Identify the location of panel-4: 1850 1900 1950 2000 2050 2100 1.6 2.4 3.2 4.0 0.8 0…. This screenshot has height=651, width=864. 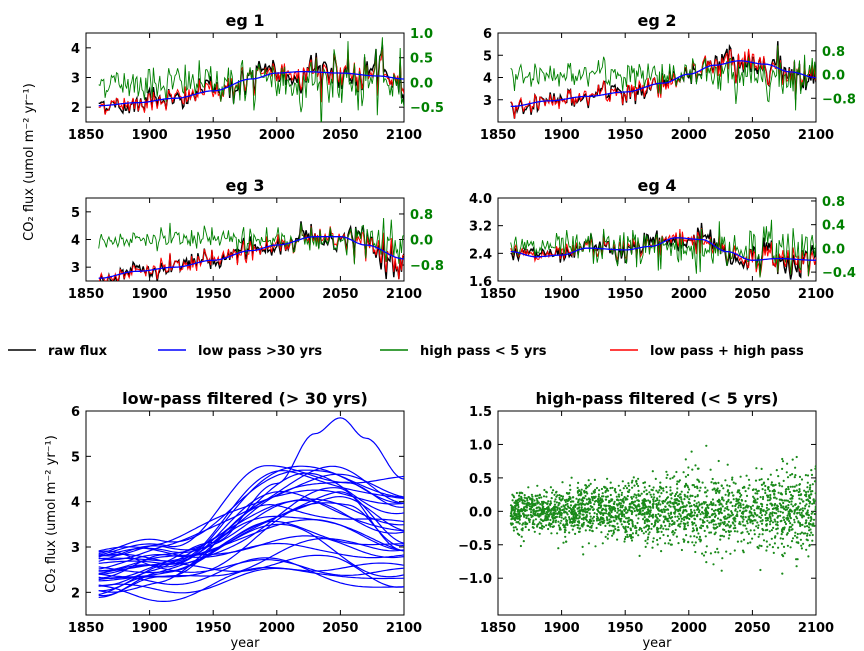
(662, 239).